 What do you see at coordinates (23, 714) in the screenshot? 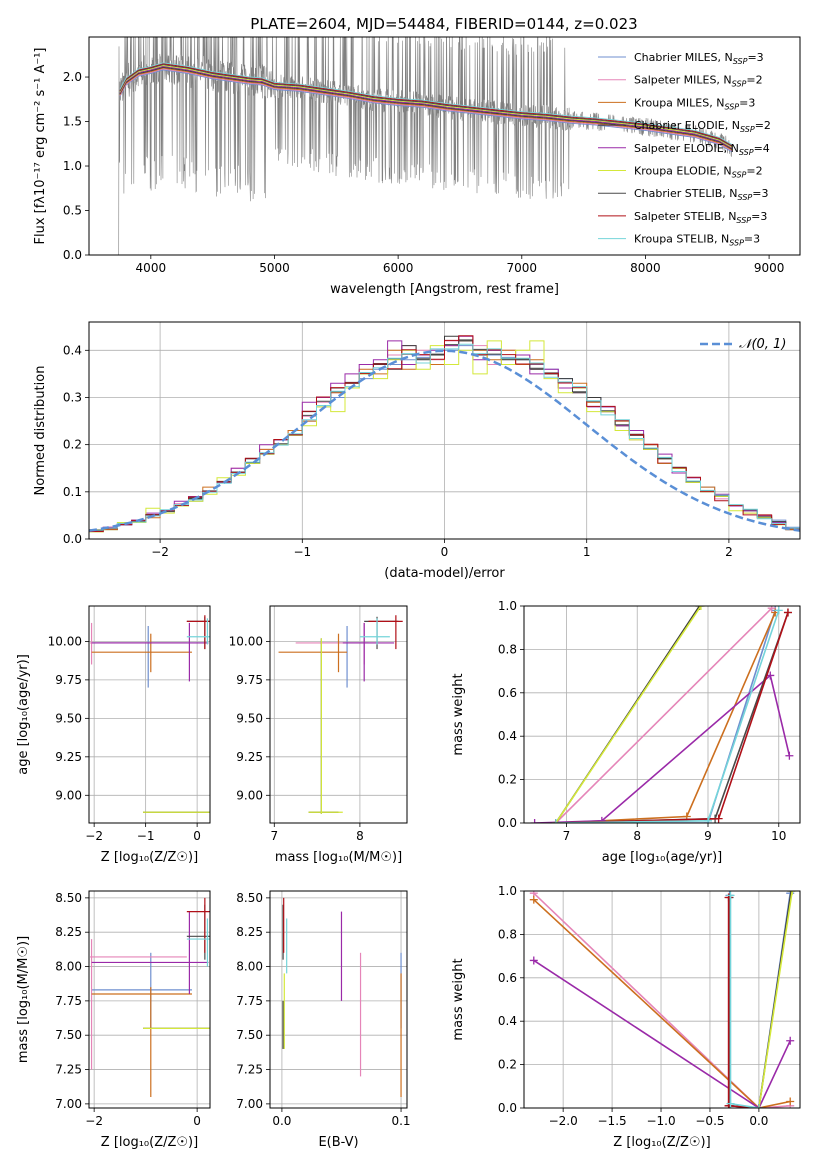
I see `y-axis-label: age [log₁₀(age/yr)]` at bounding box center [23, 714].